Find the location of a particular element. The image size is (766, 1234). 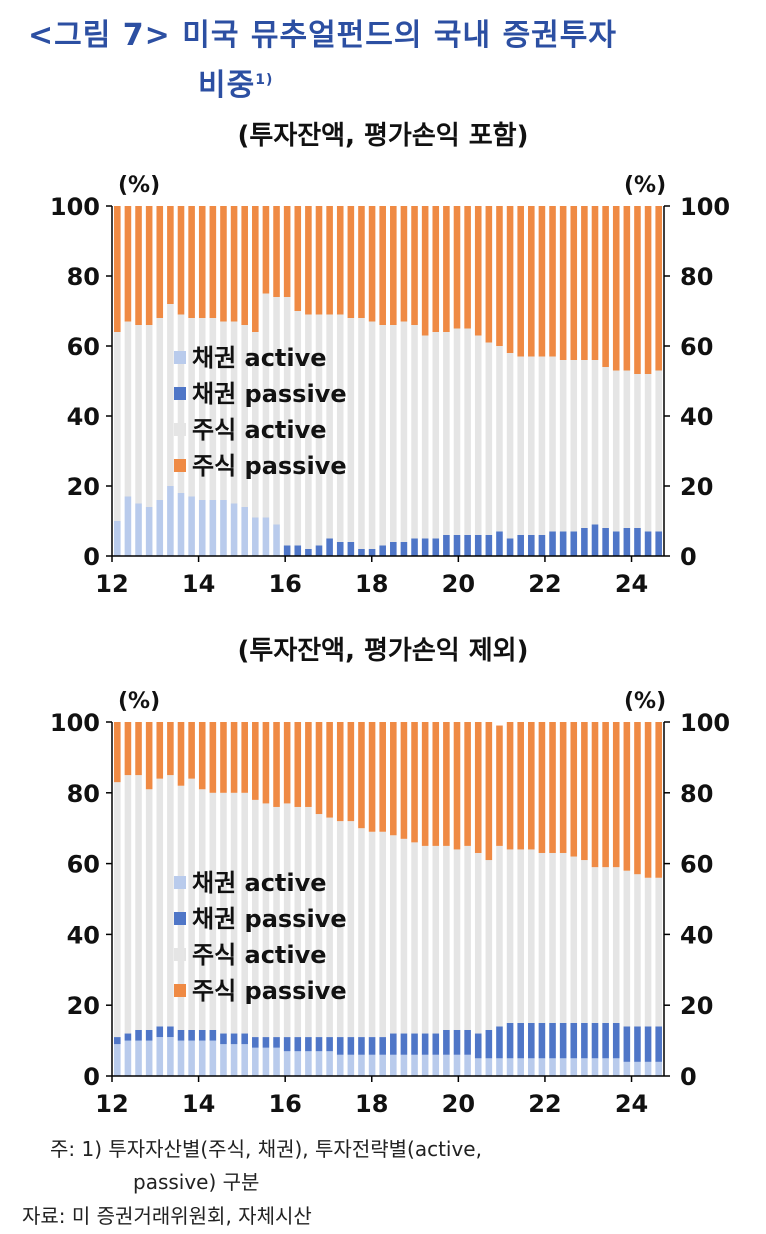

chart2-bar-채권-active-27 is located at coordinates (404, 1065).